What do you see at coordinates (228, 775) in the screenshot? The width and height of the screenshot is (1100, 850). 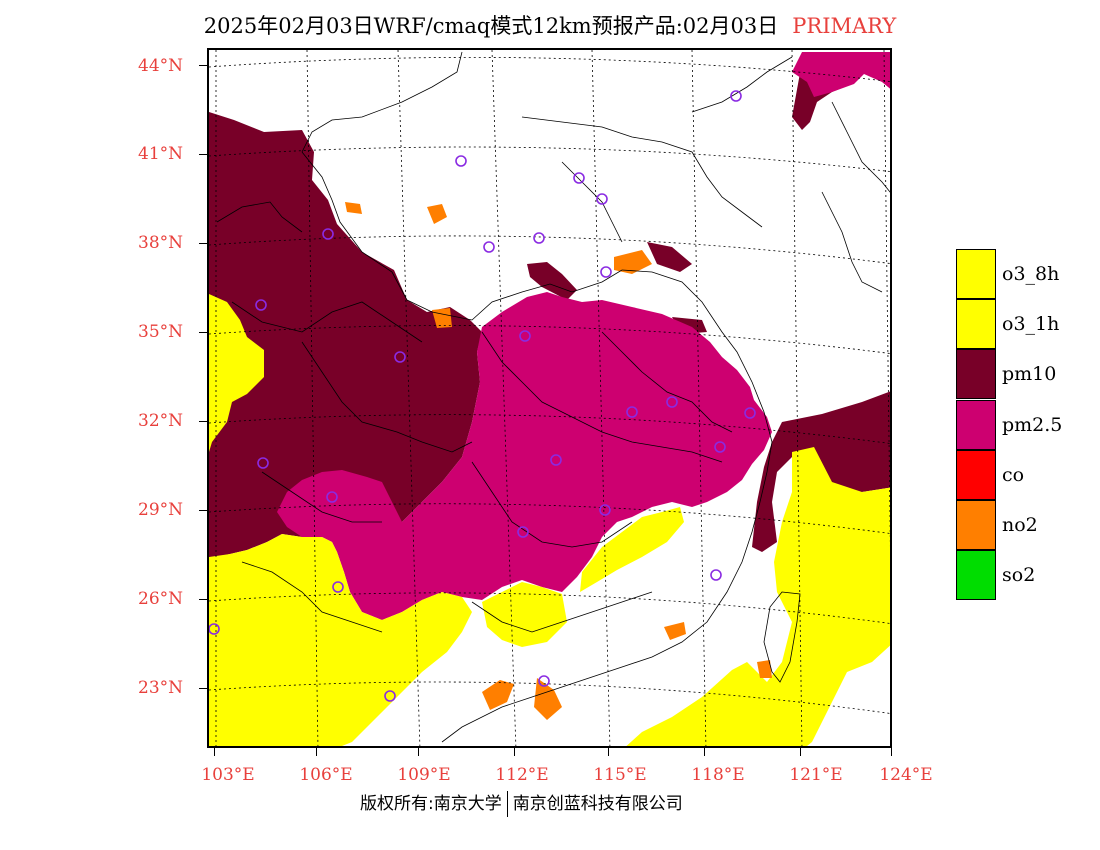 I see `lon-label: 103°E` at bounding box center [228, 775].